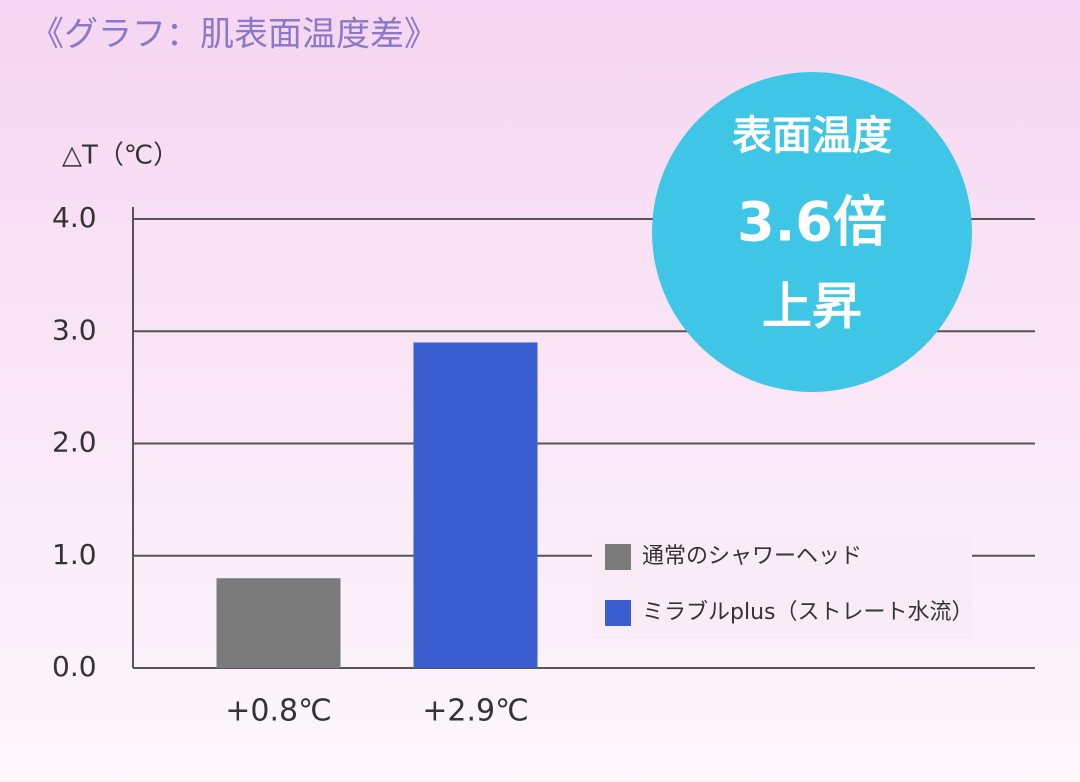  Describe the element at coordinates (752, 556) in the screenshot. I see `legend-label: 通常のシャワーヘッド` at that location.